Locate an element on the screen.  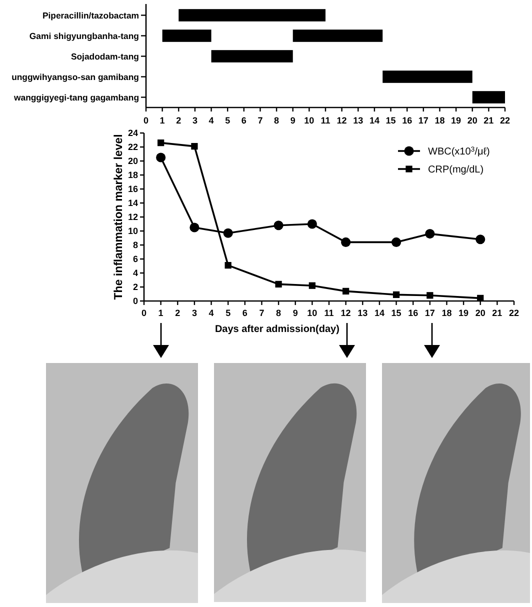
y-axis-title: The inflammation marker level is located at coordinates (119, 217).